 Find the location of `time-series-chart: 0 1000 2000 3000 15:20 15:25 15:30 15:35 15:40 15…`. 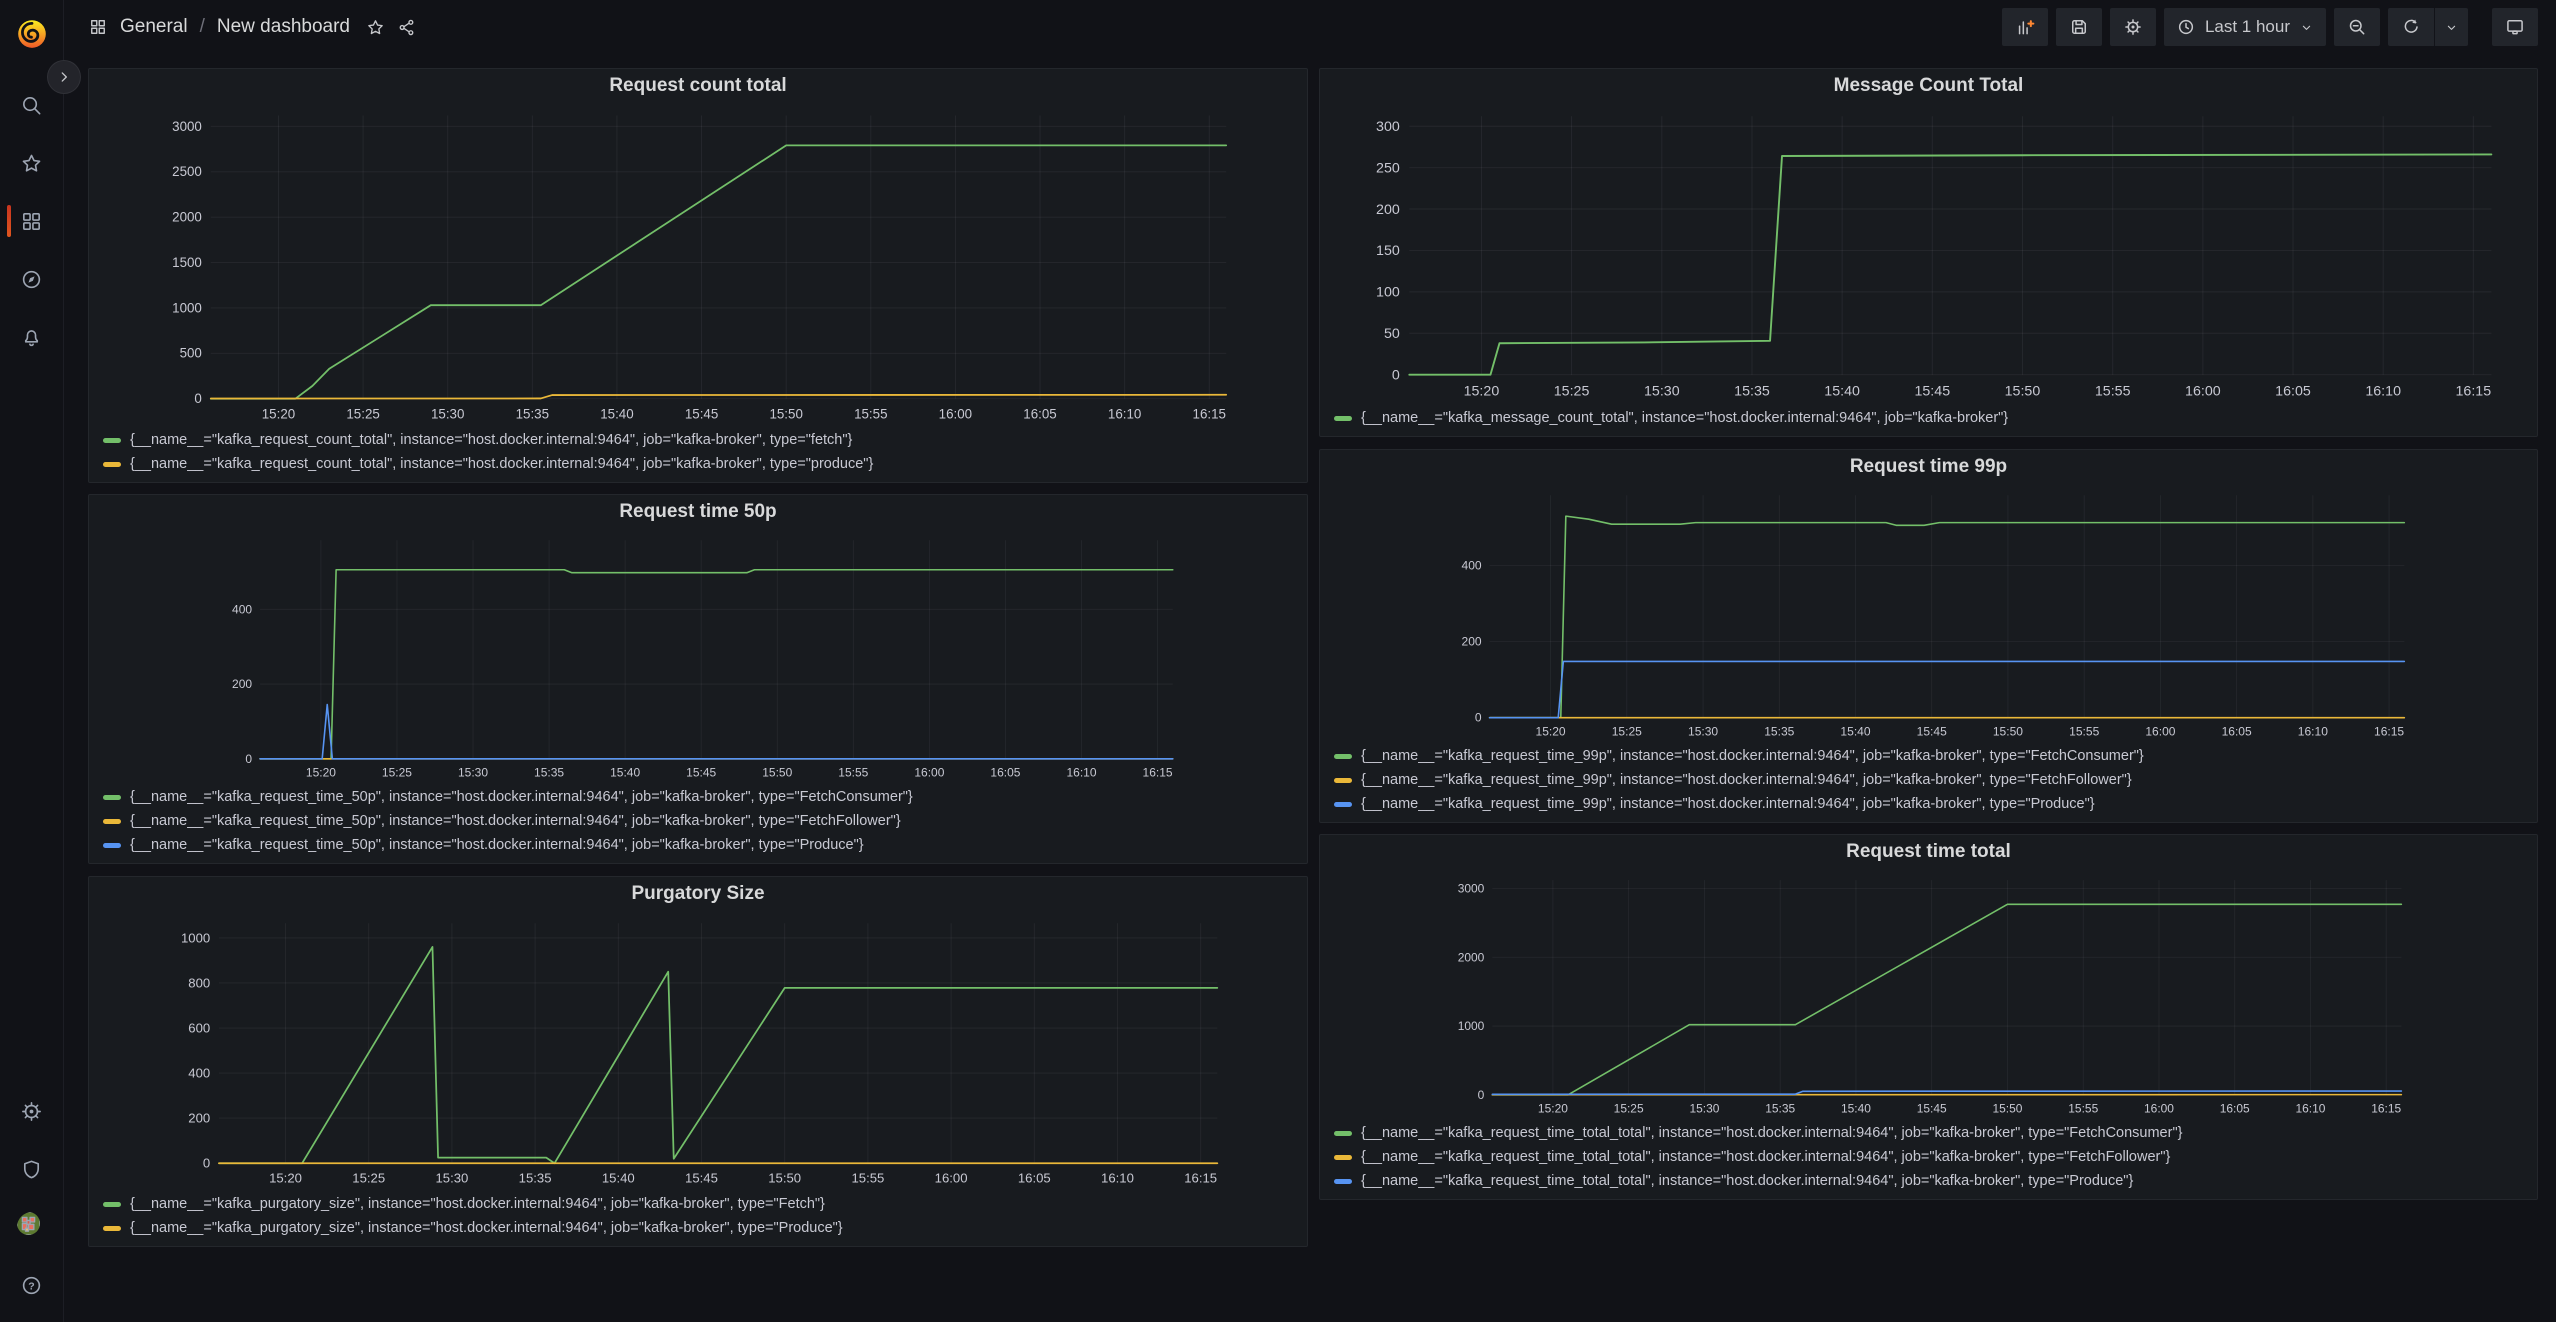

time-series-chart: 0 1000 2000 3000 15:20 15:25 15:30 15:35 15:40 15… is located at coordinates (1928, 995).